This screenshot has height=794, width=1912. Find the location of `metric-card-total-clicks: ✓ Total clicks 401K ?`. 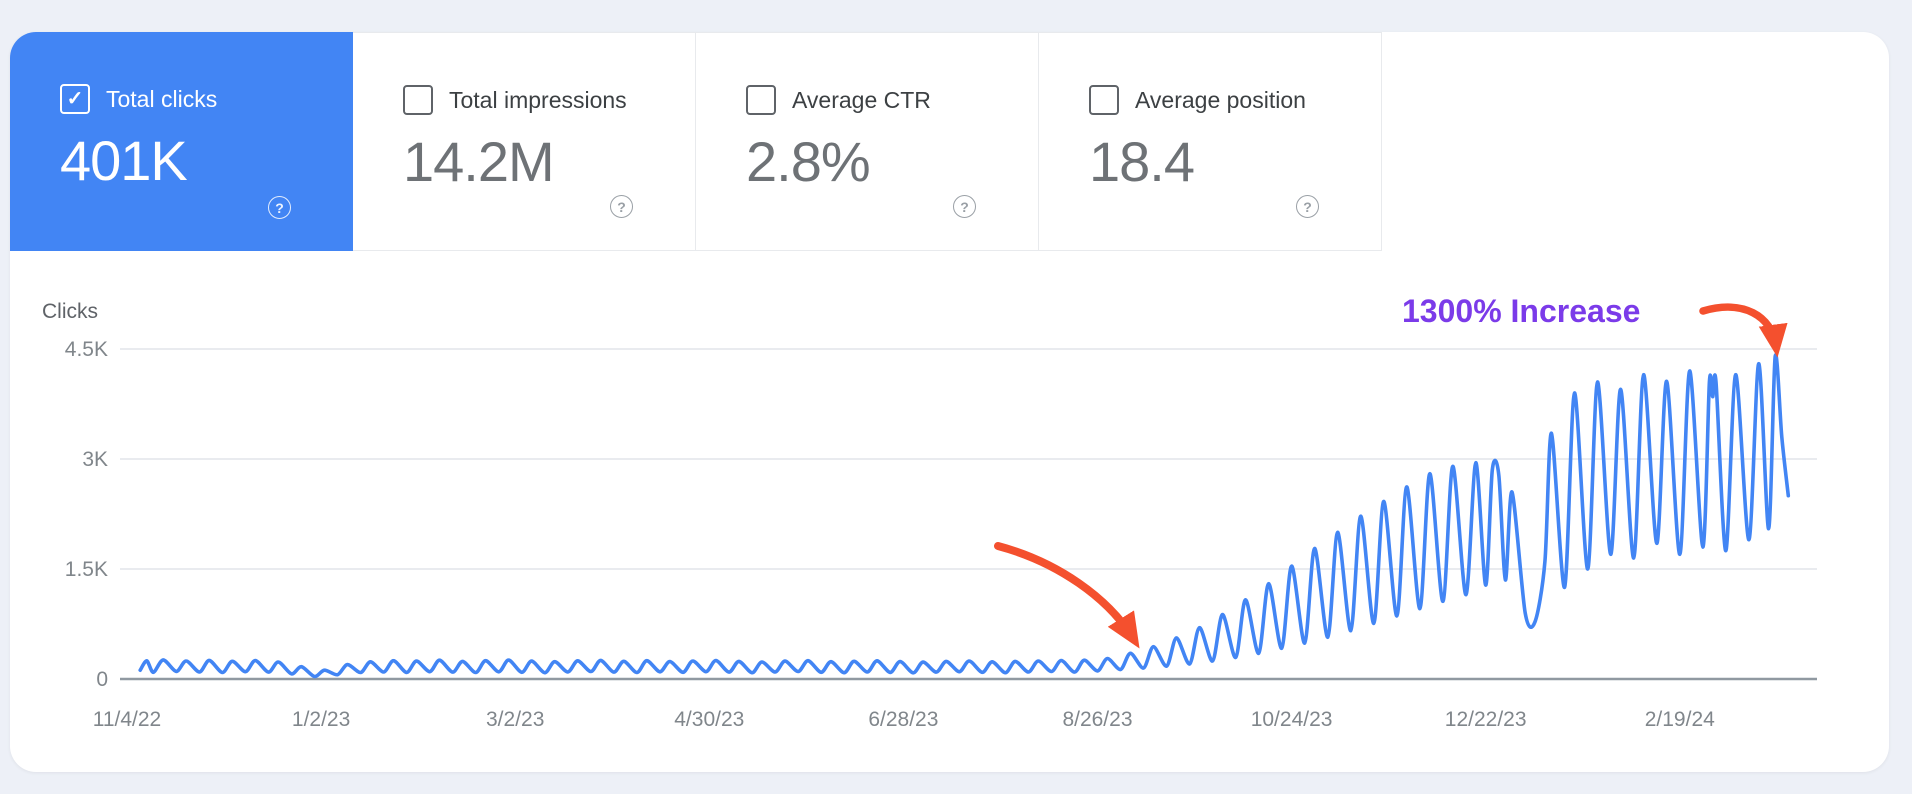

metric-card-total-clicks: ✓ Total clicks 401K ? is located at coordinates (181, 141).